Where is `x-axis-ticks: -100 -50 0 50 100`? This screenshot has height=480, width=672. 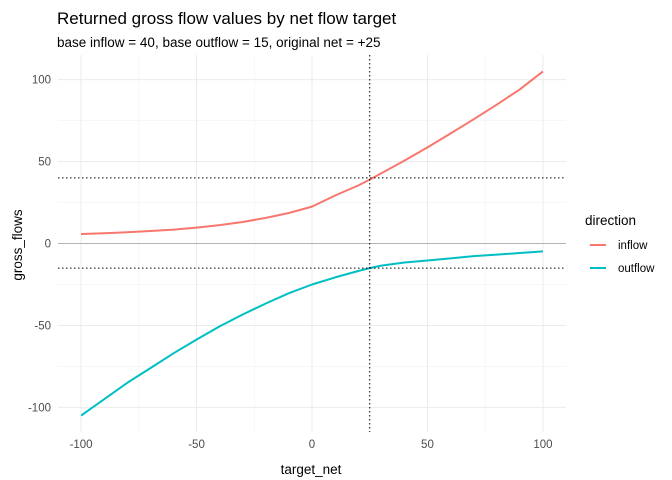
x-axis-ticks: -100 -50 0 50 100 is located at coordinates (311, 445).